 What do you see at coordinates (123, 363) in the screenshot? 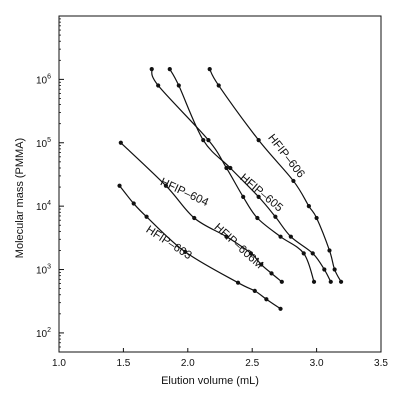
I see `x-tick-label: 1.5` at bounding box center [123, 363].